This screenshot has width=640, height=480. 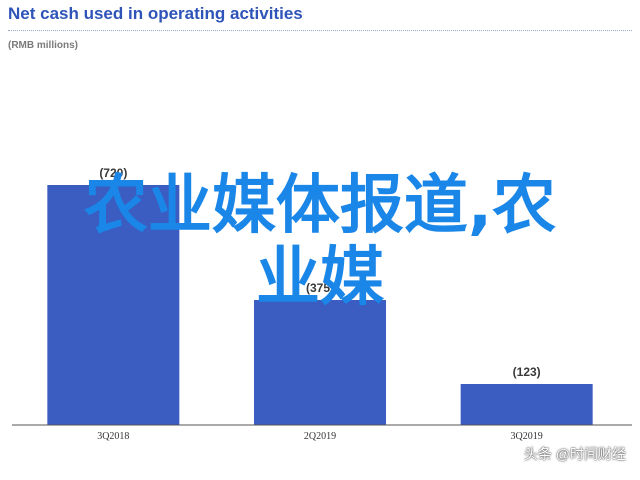 I want to click on watermark: 头条 @时间财经, so click(x=574, y=454).